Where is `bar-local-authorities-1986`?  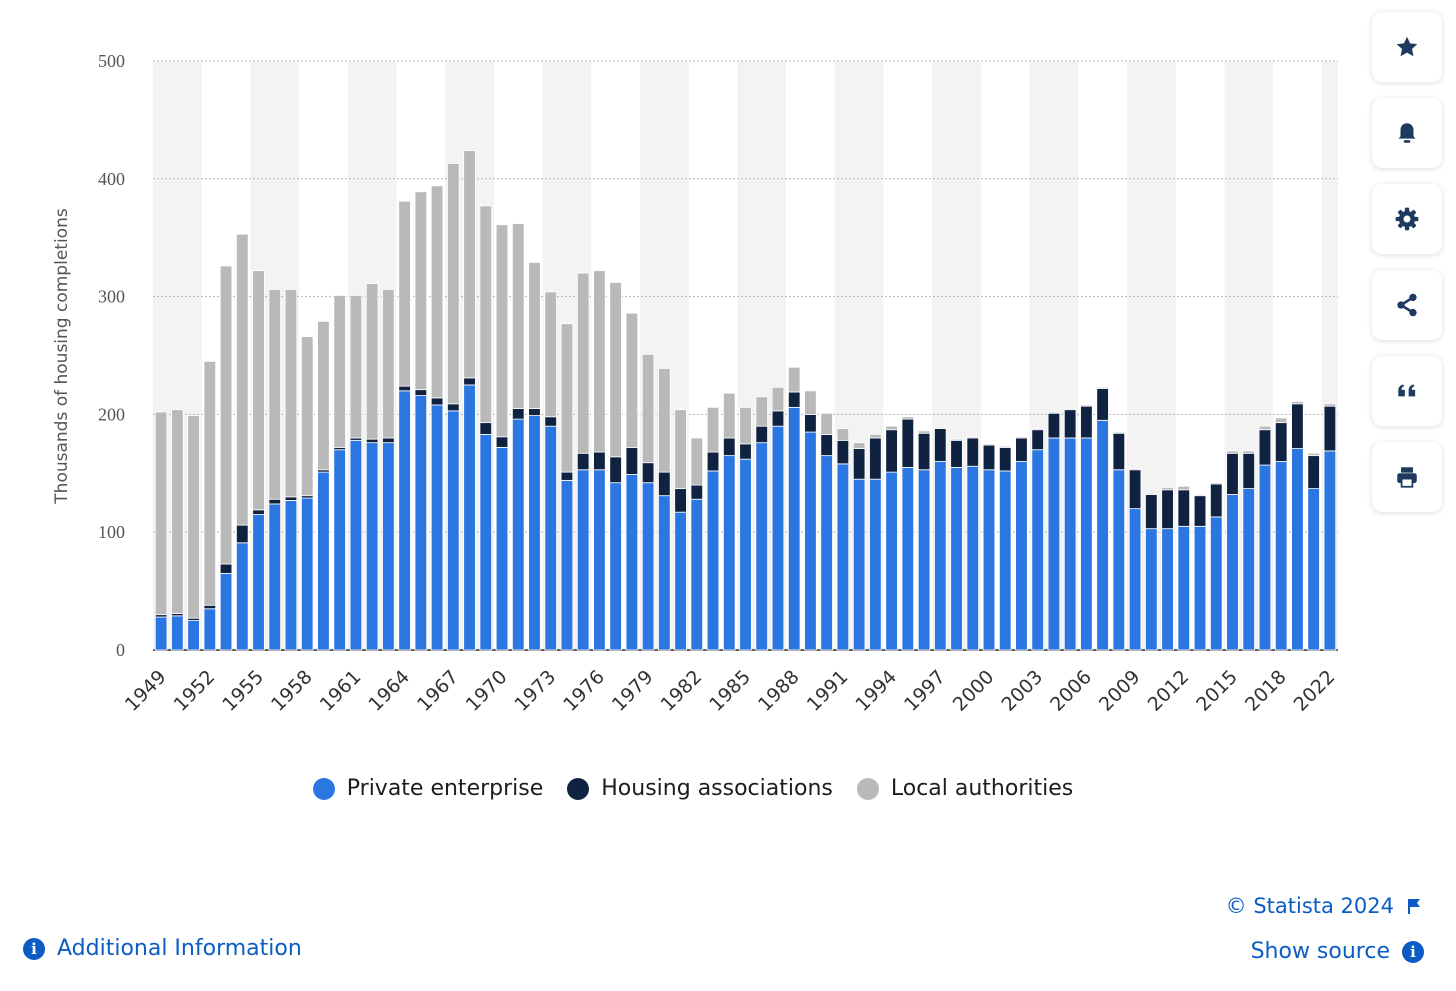
bar-local-authorities-1986 is located at coordinates (761, 411).